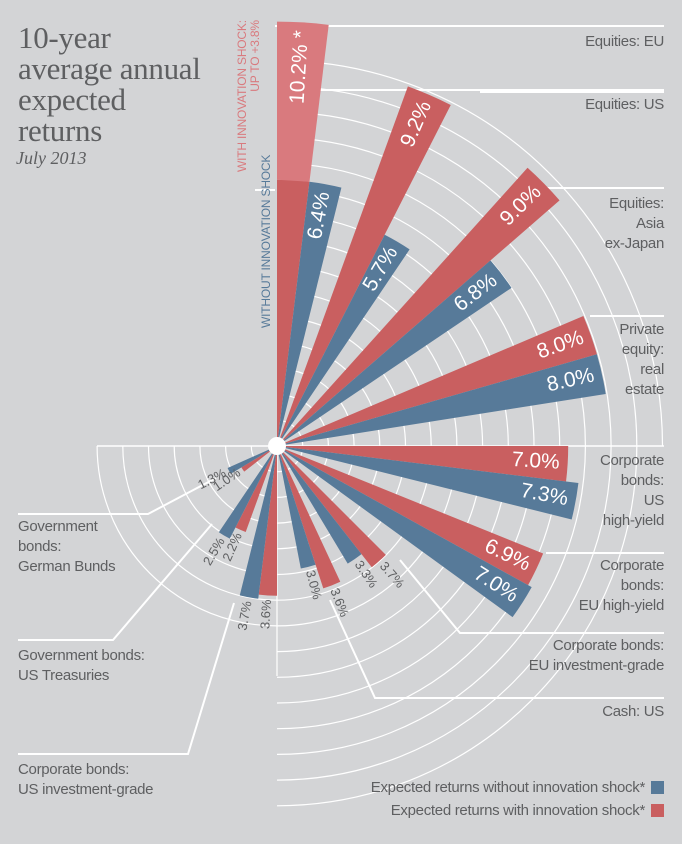 The width and height of the screenshot is (682, 844). I want to click on category-label-line: EU high-yield, so click(621, 605).